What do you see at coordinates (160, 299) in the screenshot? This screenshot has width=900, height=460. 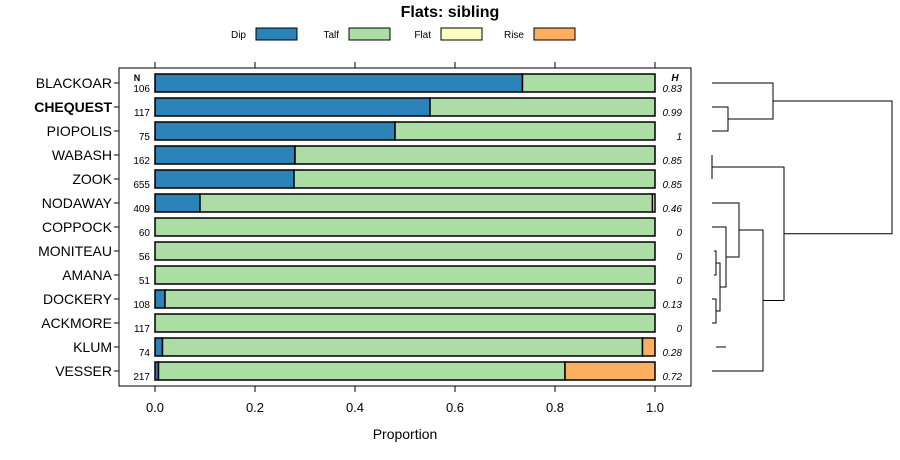 I see `bar-segment-dip-dockery` at bounding box center [160, 299].